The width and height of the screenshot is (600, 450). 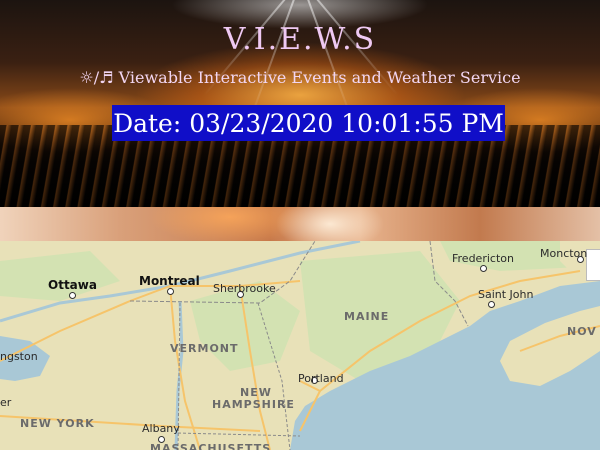 What do you see at coordinates (367, 316) in the screenshot?
I see `region-label-maine: MAINE` at bounding box center [367, 316].